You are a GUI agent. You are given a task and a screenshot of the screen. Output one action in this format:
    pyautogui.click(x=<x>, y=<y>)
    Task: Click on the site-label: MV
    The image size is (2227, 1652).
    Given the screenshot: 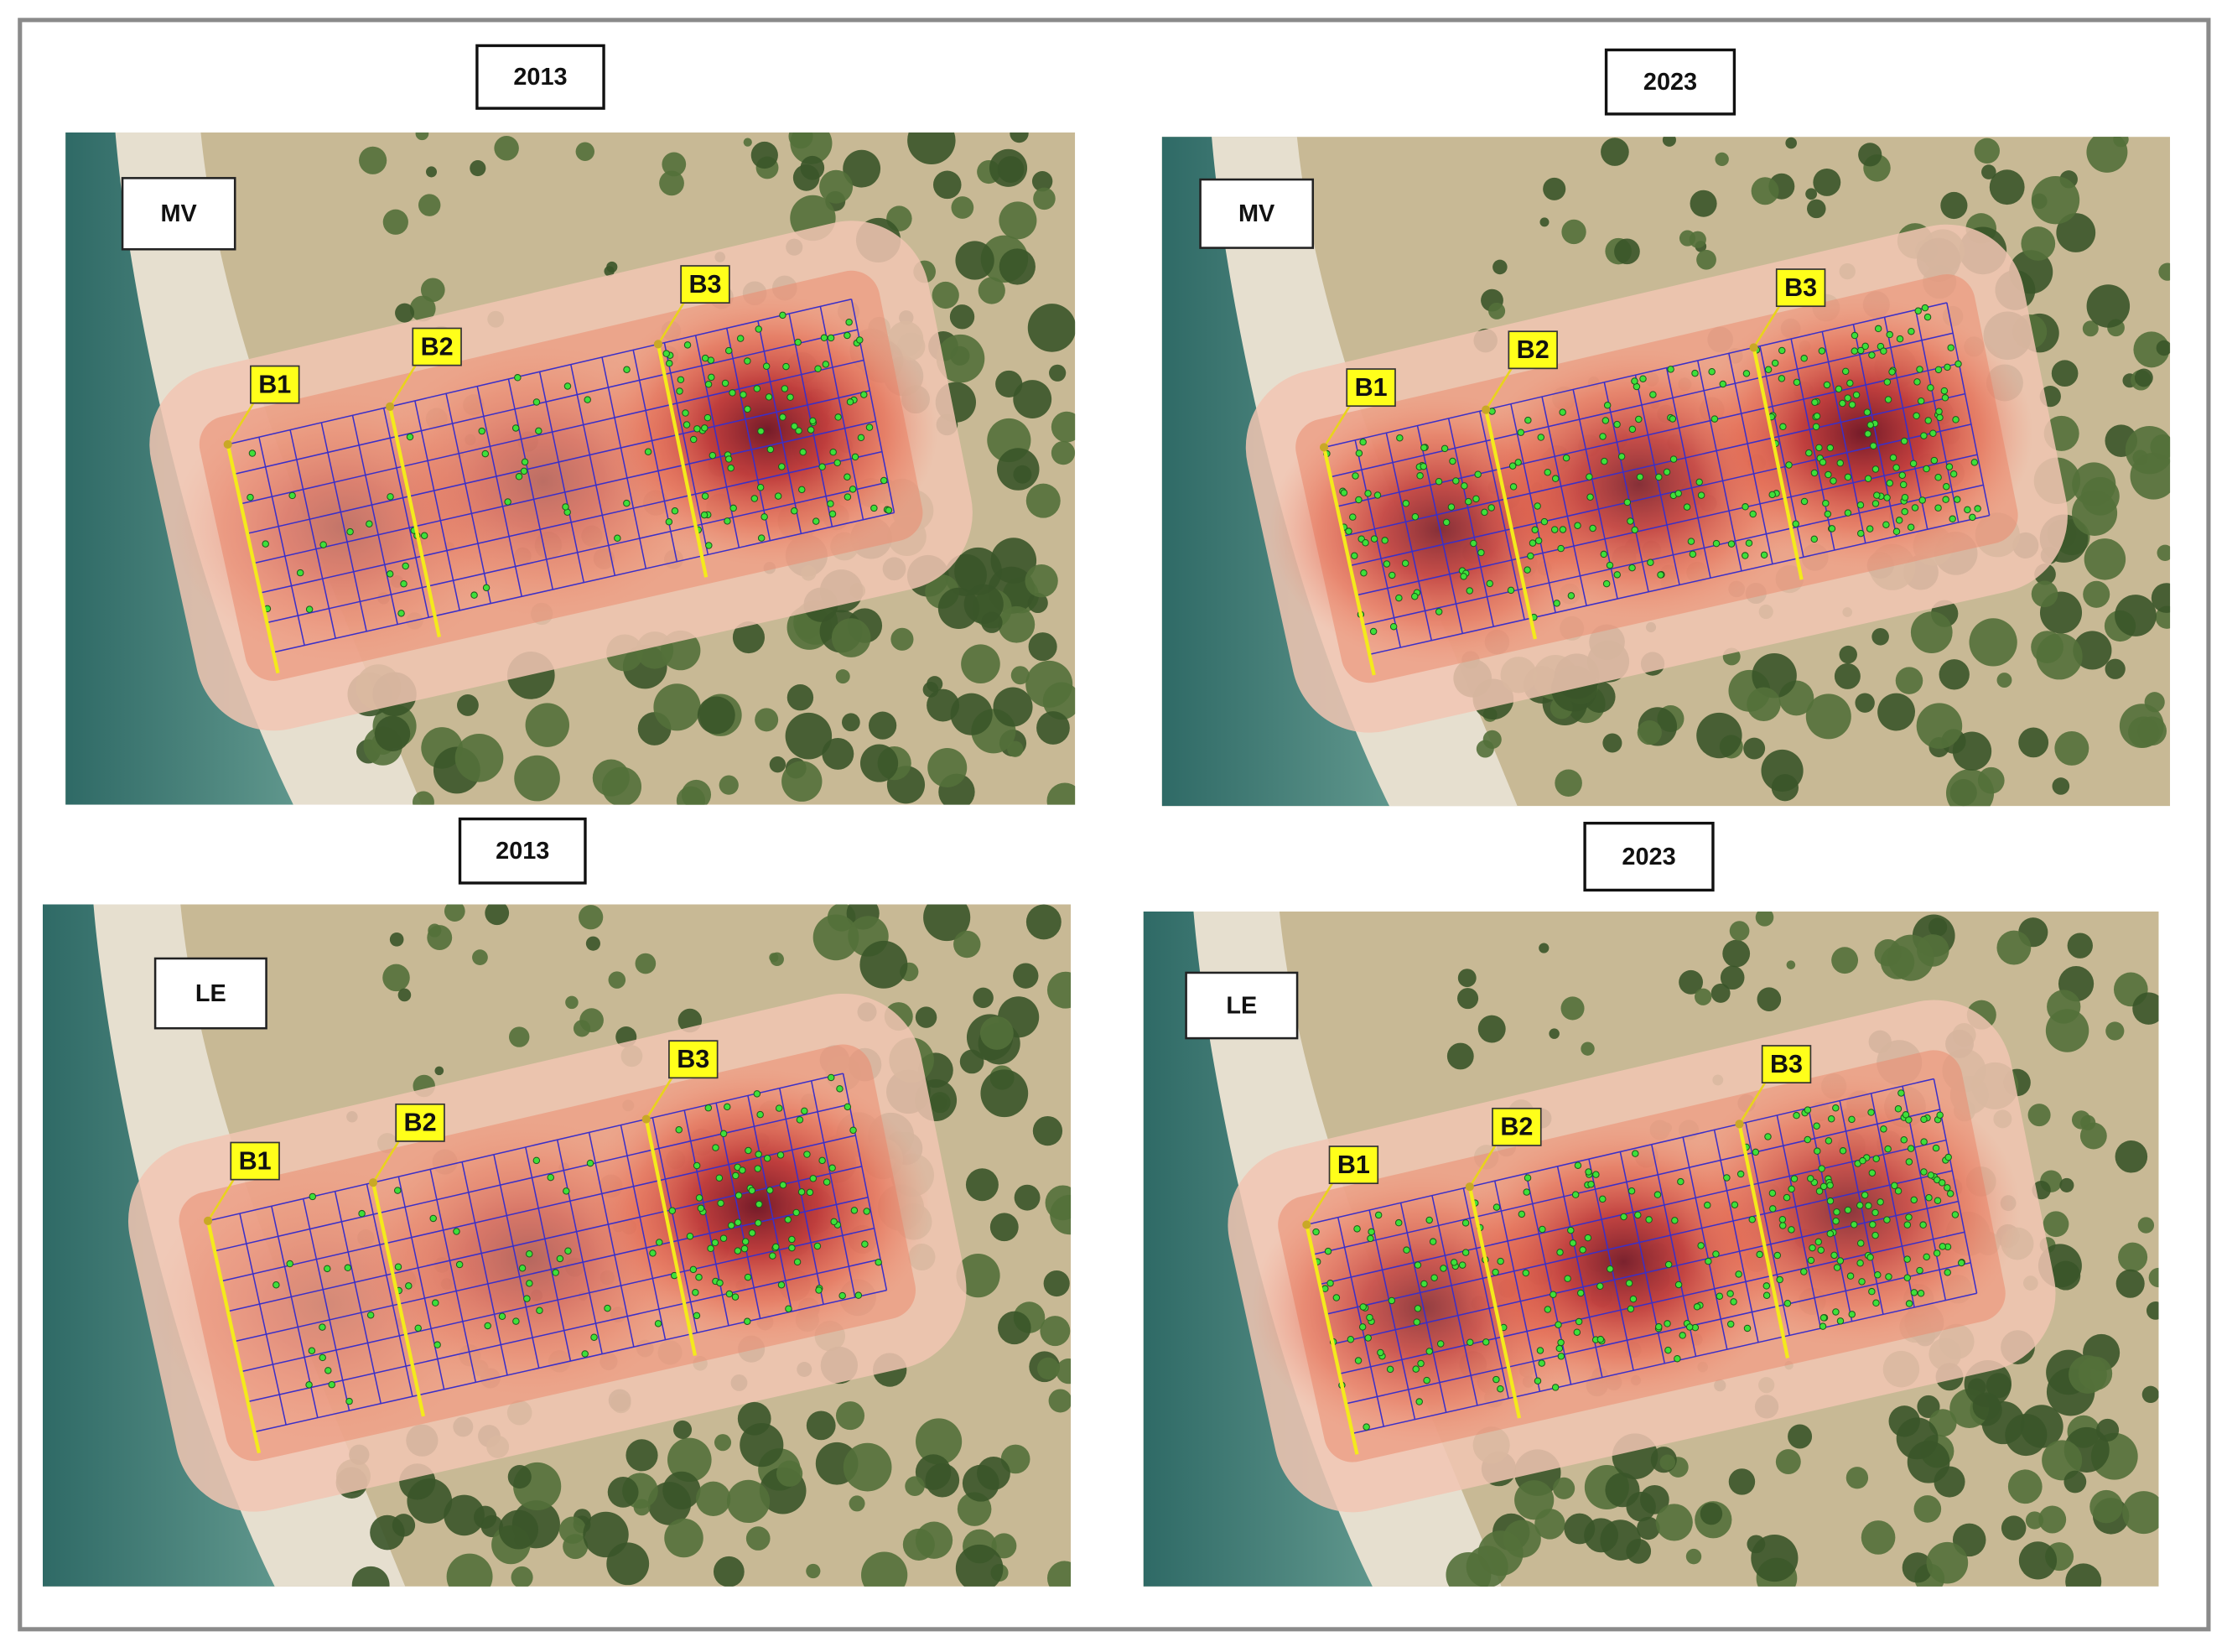 What is the action you would take?
    pyautogui.click(x=1256, y=213)
    